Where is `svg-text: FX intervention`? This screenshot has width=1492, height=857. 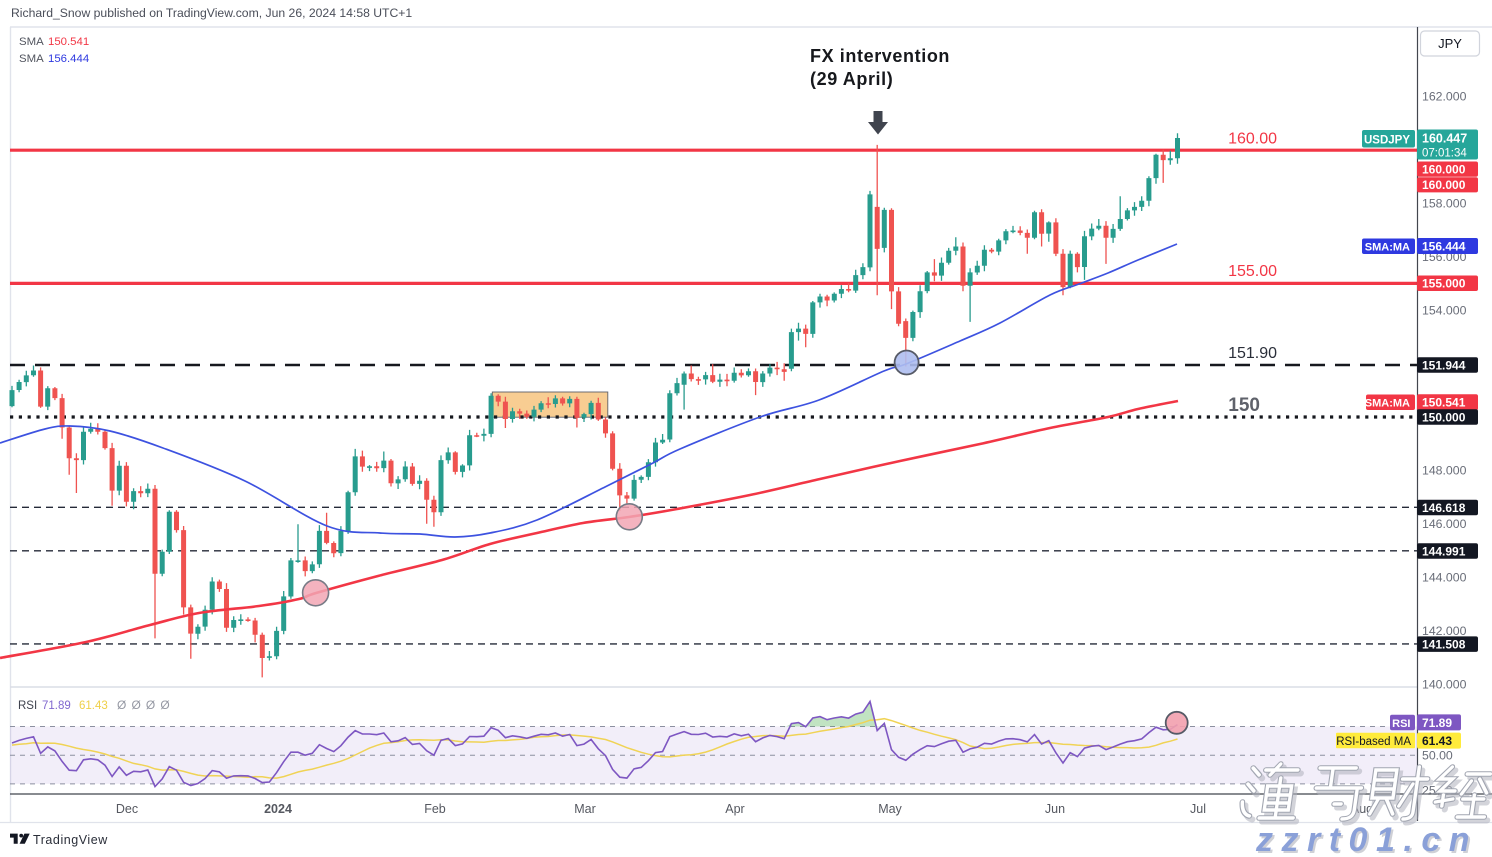 svg-text: FX intervention is located at coordinates (880, 56).